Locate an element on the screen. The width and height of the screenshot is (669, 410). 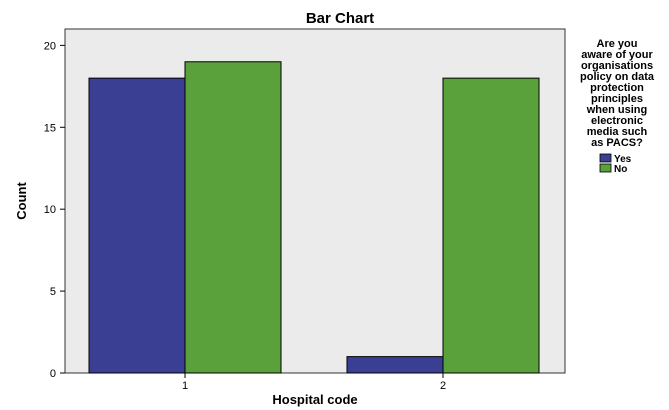
y-tick-label: 15 is located at coordinates (50, 128).